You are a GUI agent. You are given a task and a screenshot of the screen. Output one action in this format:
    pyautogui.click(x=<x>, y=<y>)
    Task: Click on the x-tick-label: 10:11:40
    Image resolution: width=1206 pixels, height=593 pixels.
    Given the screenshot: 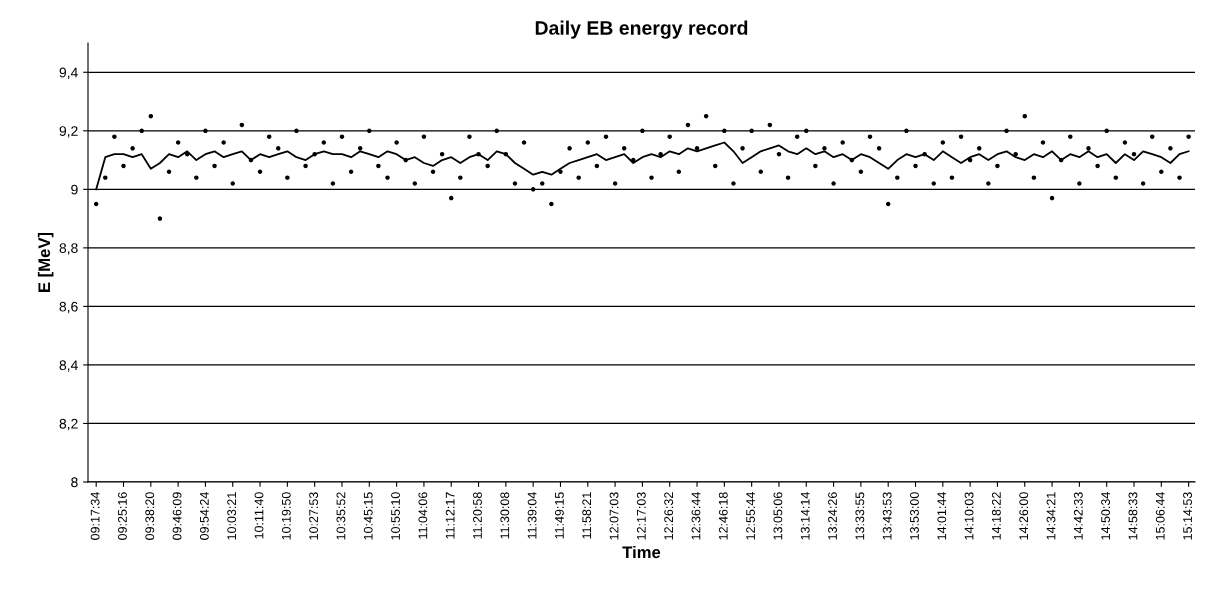 What is the action you would take?
    pyautogui.click(x=259, y=515)
    